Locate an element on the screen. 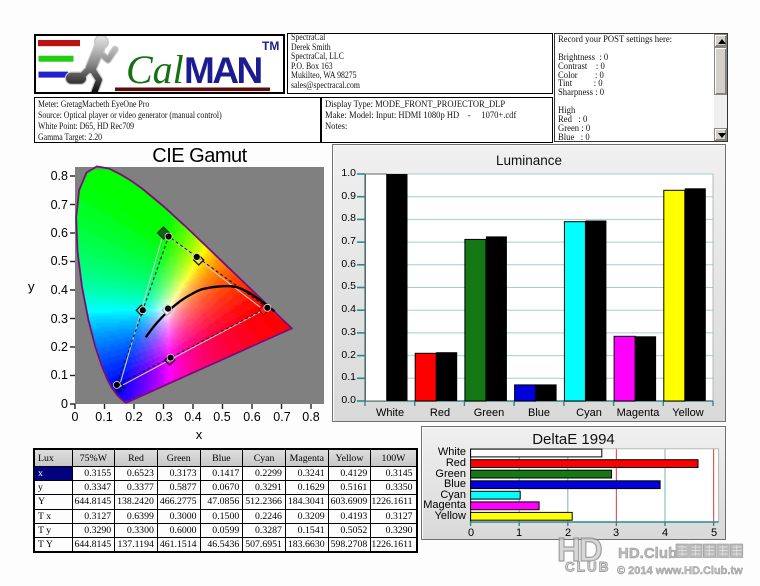 The width and height of the screenshot is (760, 586). svg-text: HD is located at coordinates (579, 550).